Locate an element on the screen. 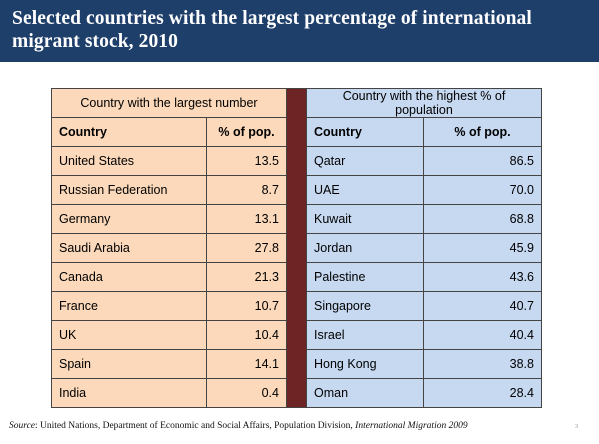  right-country-cell: Jordan is located at coordinates (365, 248).